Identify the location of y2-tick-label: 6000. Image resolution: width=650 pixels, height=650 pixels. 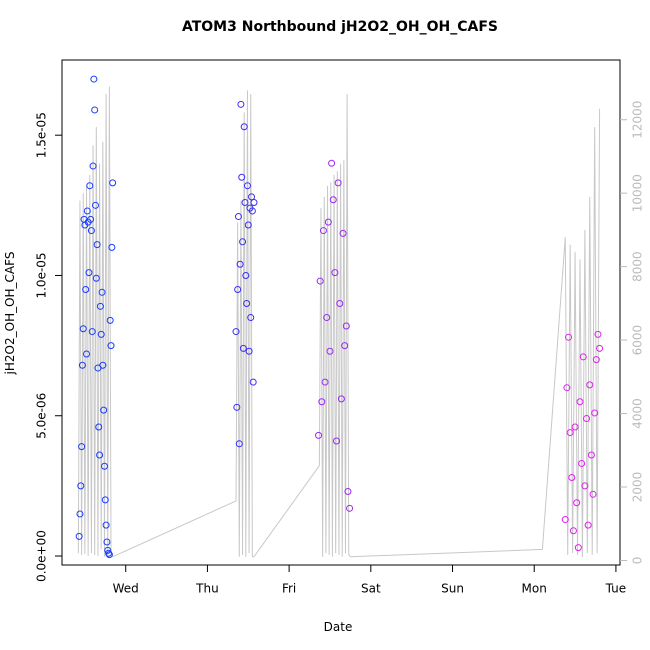
(638, 340).